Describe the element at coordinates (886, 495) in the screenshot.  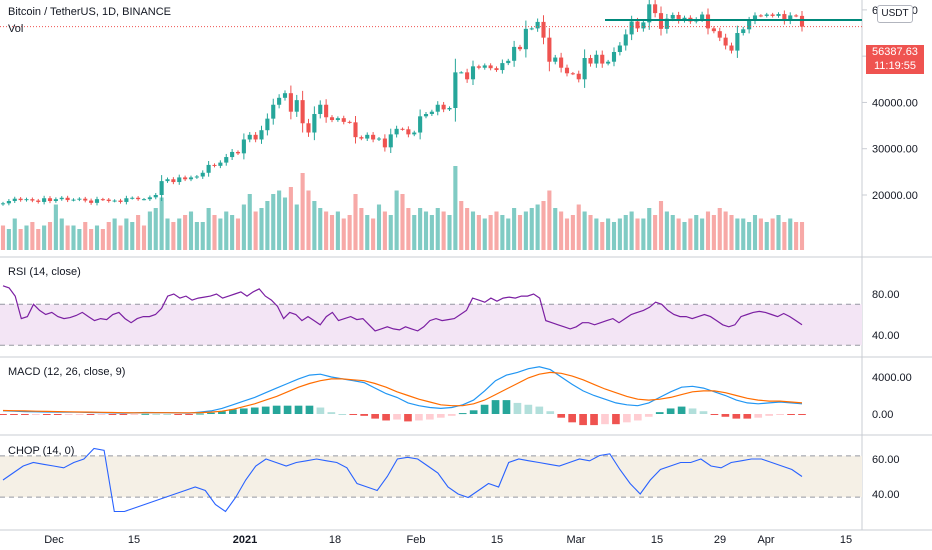
I see `chop-tick-label: 40.00` at that location.